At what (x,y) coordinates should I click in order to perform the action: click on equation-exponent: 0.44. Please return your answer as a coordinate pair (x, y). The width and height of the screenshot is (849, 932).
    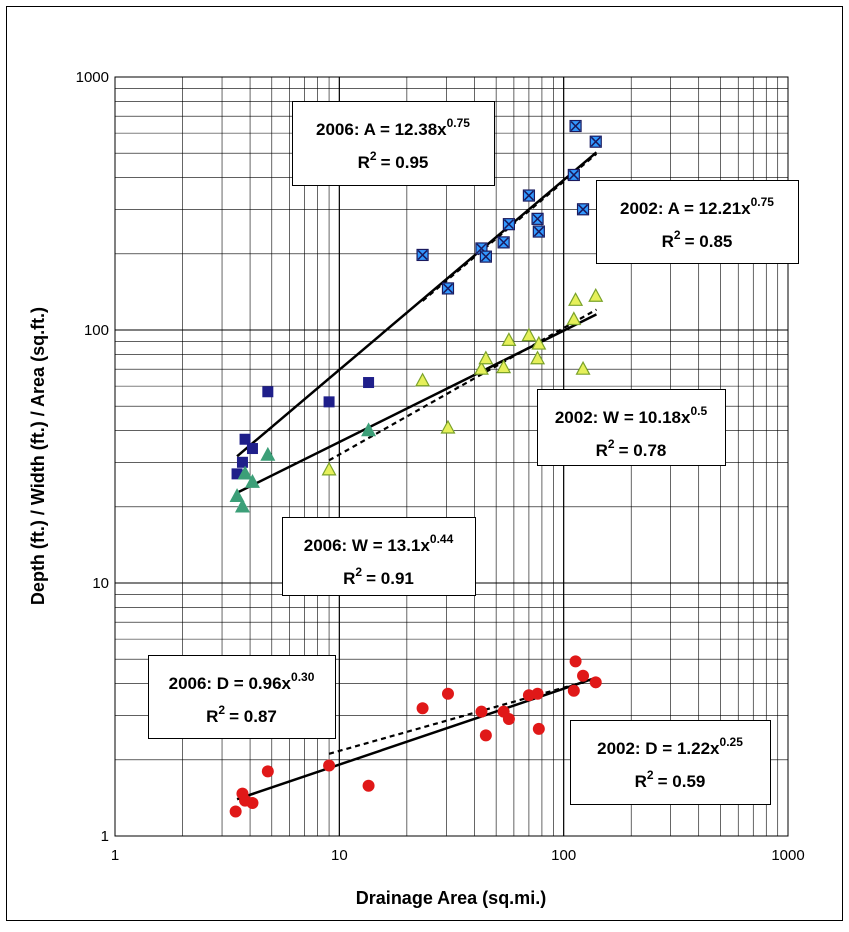
    Looking at the image, I should click on (442, 539).